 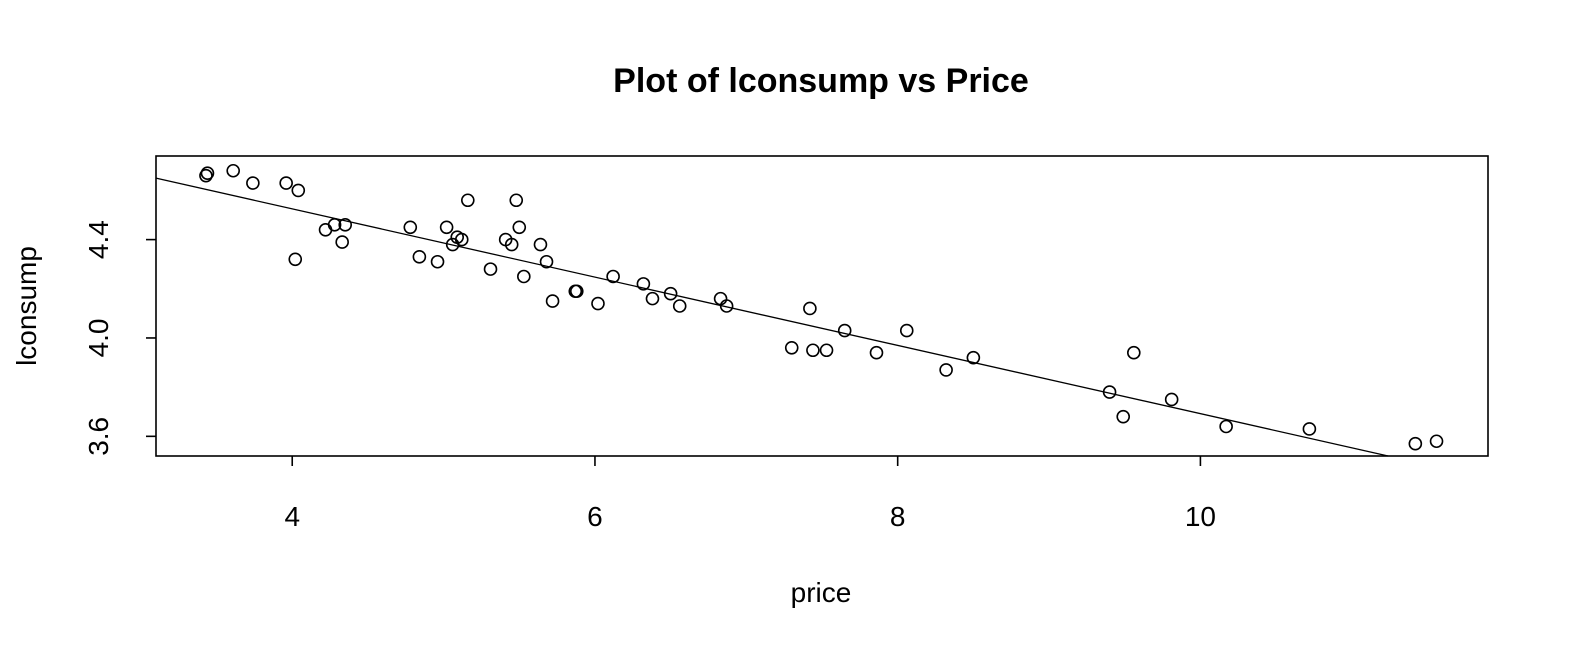 I want to click on x-axis: 4 6 8 10, so click(x=750, y=494).